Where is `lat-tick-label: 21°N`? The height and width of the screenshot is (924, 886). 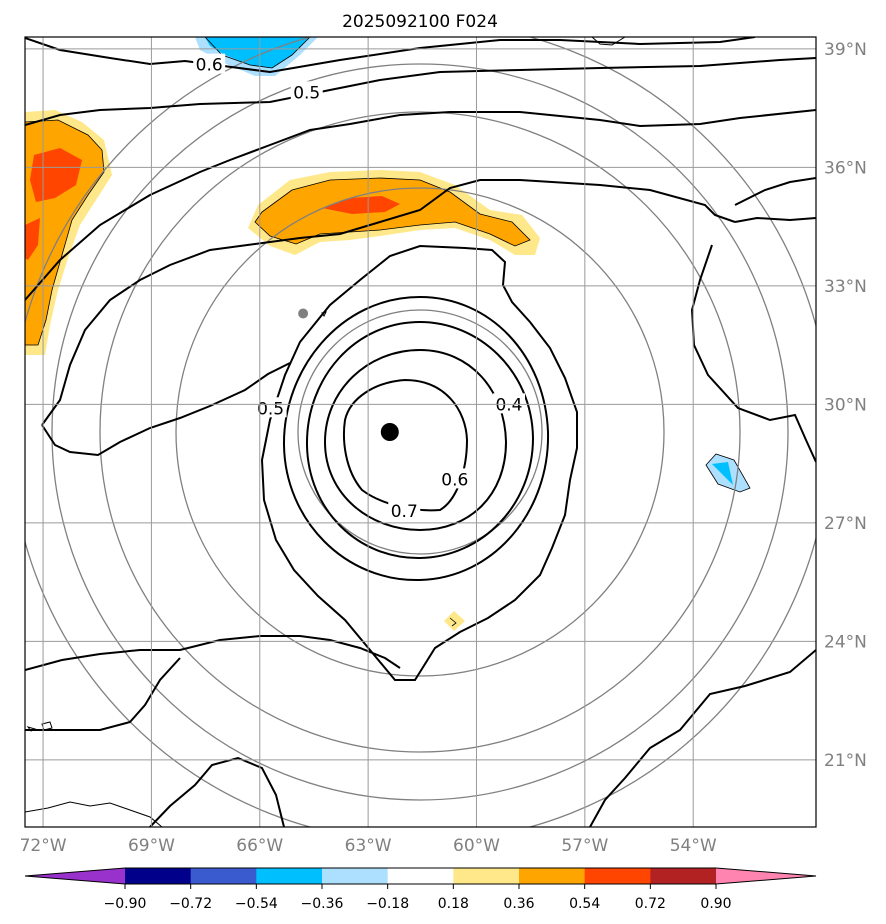
lat-tick-label: 21°N is located at coordinates (845, 761).